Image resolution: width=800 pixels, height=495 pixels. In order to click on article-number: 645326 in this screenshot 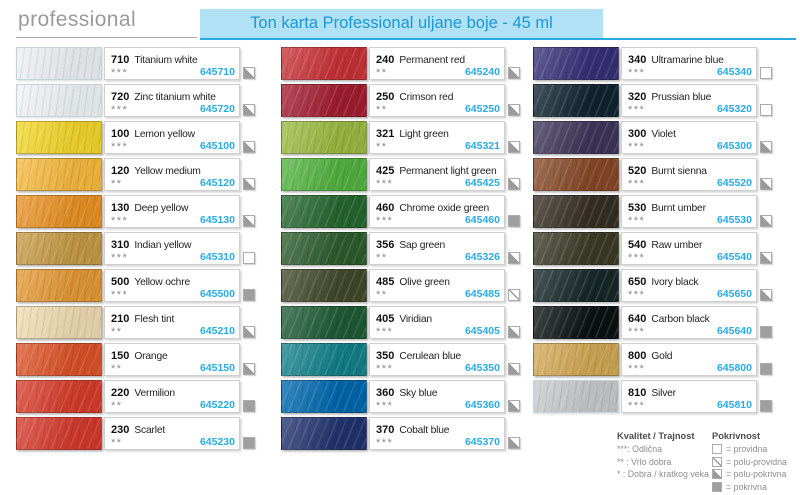, I will do `click(482, 257)`.